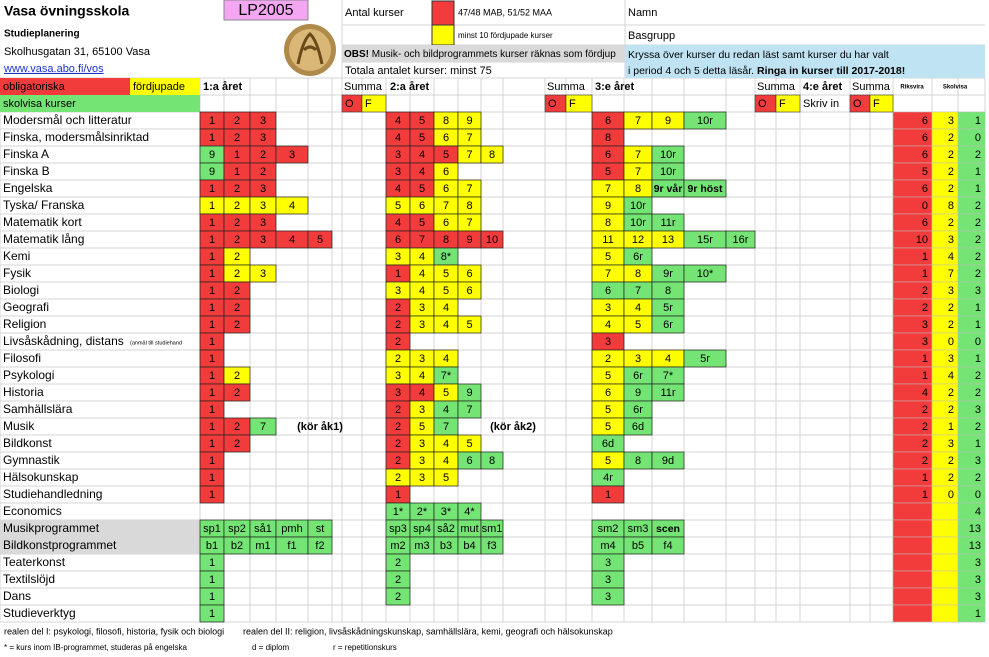 Image resolution: width=989 pixels, height=657 pixels. What do you see at coordinates (951, 376) in the screenshot?
I see `total-value: 4` at bounding box center [951, 376].